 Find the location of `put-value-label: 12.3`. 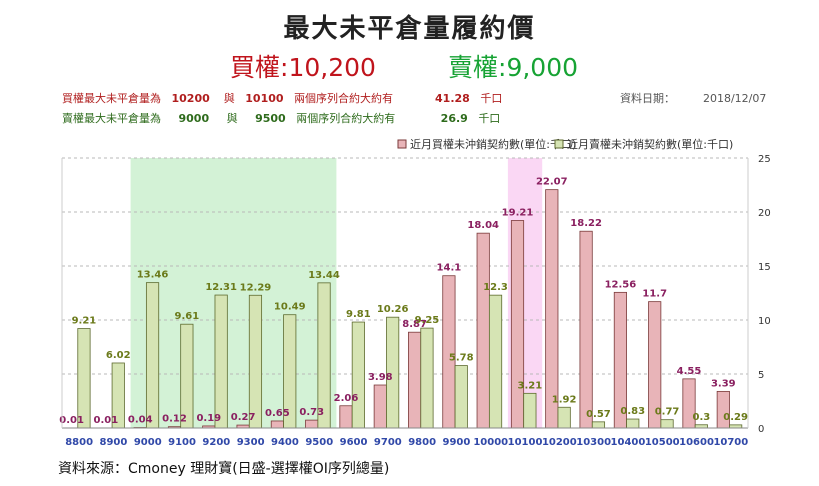

put-value-label: 12.3 is located at coordinates (495, 287).